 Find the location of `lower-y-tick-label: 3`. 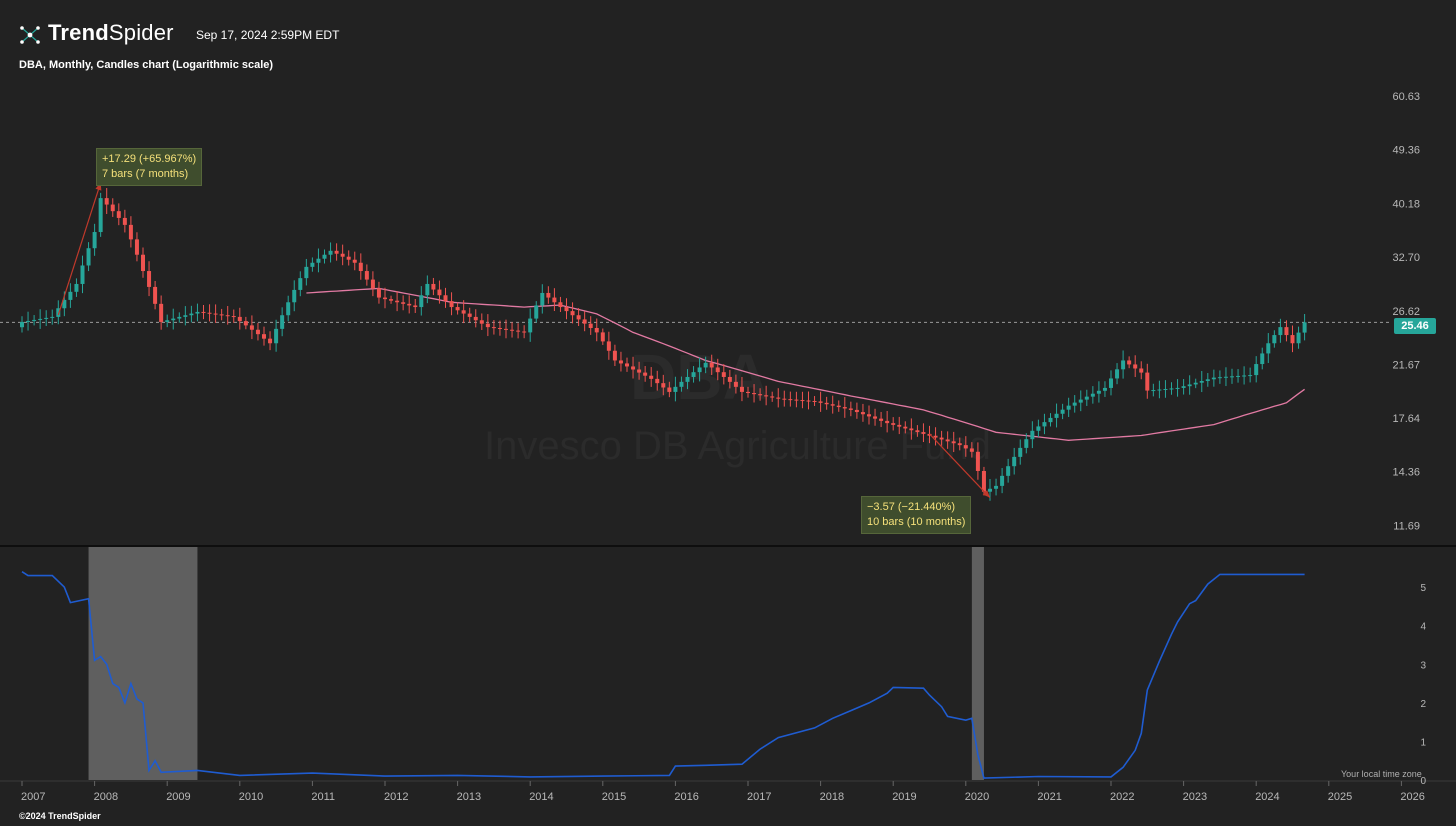

lower-y-tick-label: 3 is located at coordinates (1423, 665).